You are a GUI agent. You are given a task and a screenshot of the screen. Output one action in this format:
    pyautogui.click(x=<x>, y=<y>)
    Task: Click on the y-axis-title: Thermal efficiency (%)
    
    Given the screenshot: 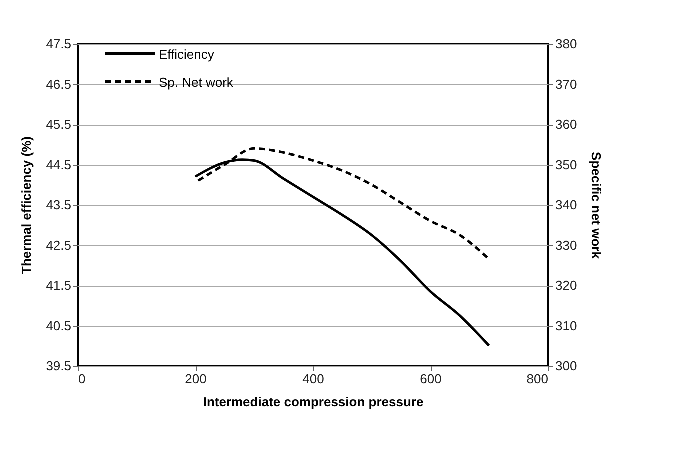 What is the action you would take?
    pyautogui.click(x=26, y=205)
    